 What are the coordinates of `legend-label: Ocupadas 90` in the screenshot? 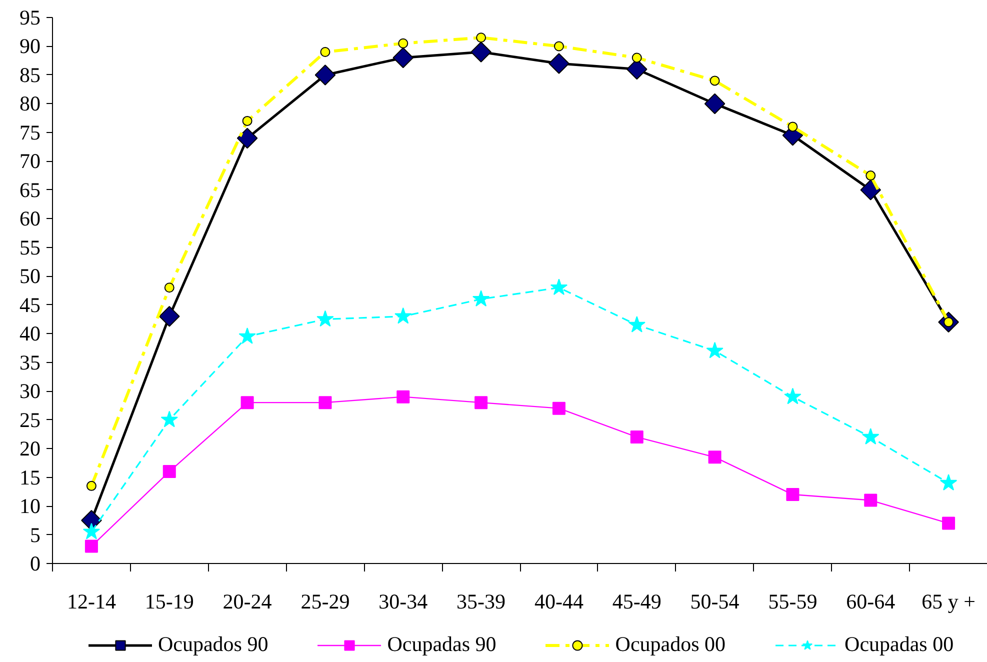 It's located at (441, 644).